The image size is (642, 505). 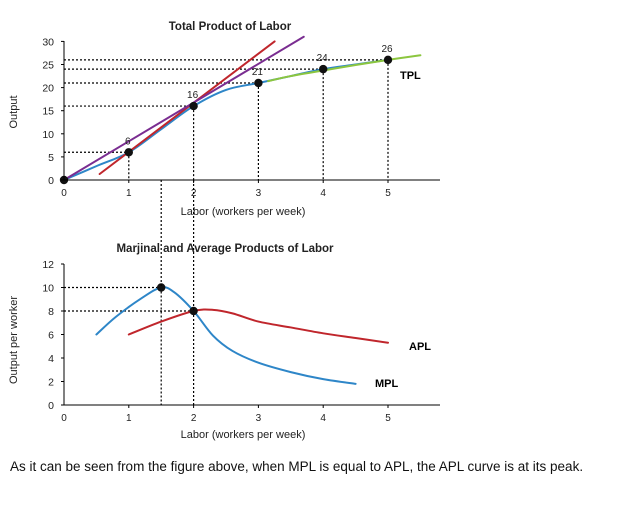 I want to click on top-y-tick-labels: 0 5 10 15 20 25 30, so click(x=53, y=111).